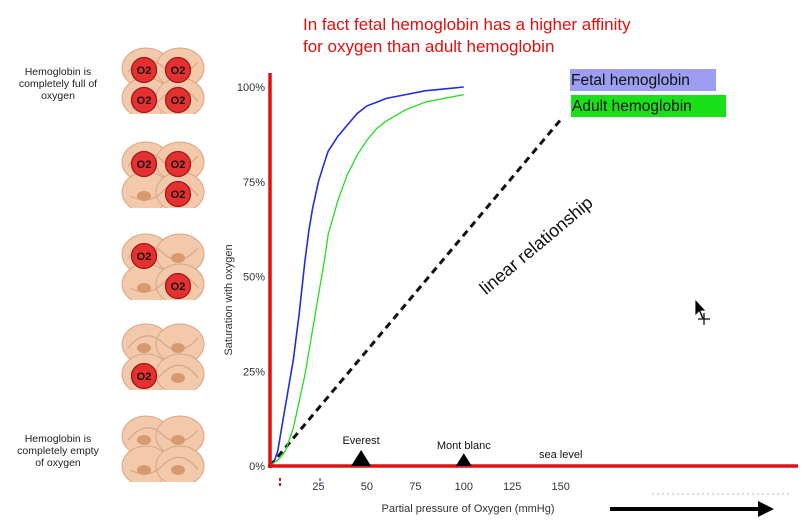 The height and width of the screenshot is (532, 808). I want to click on altitude-marker: Mont blanc, so click(464, 453).